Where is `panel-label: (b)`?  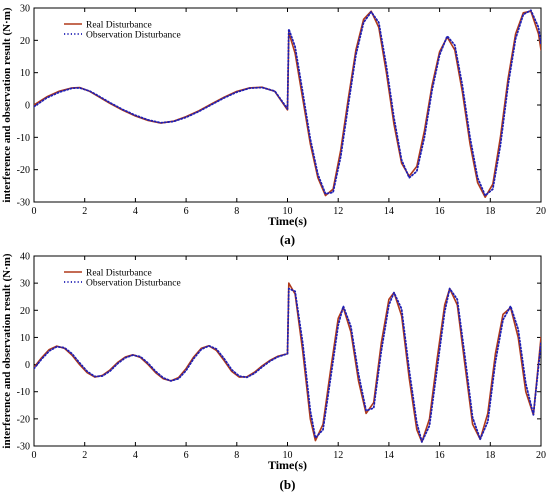
panel-label: (b) is located at coordinates (288, 484).